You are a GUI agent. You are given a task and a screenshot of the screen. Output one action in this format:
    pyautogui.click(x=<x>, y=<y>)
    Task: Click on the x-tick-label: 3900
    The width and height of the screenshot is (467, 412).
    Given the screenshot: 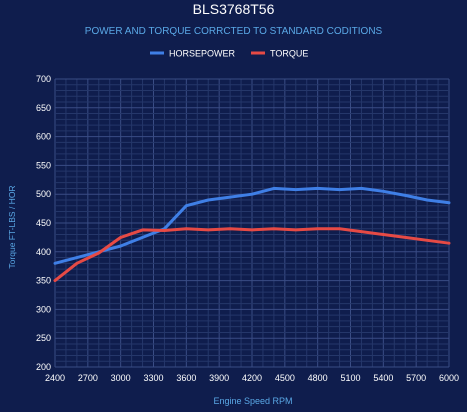 What is the action you would take?
    pyautogui.click(x=219, y=378)
    